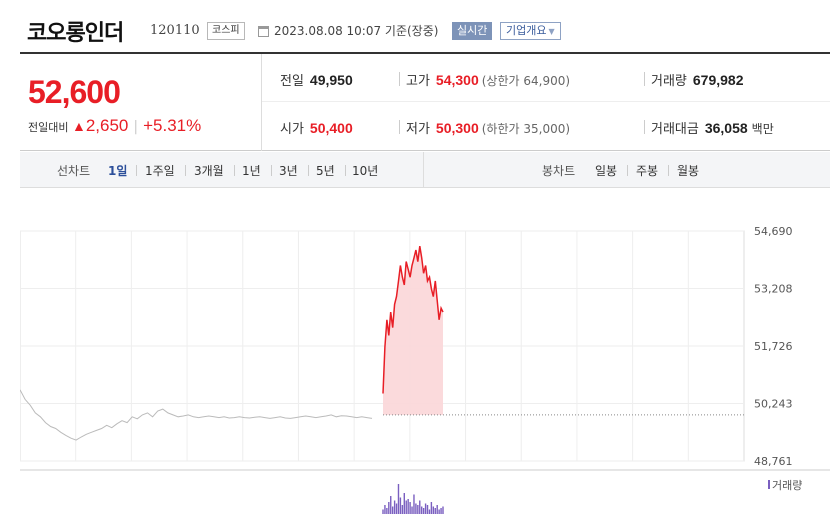 The height and width of the screenshot is (514, 830). What do you see at coordinates (292, 81) in the screenshot?
I see `prev-close-label: 전일` at bounding box center [292, 81].